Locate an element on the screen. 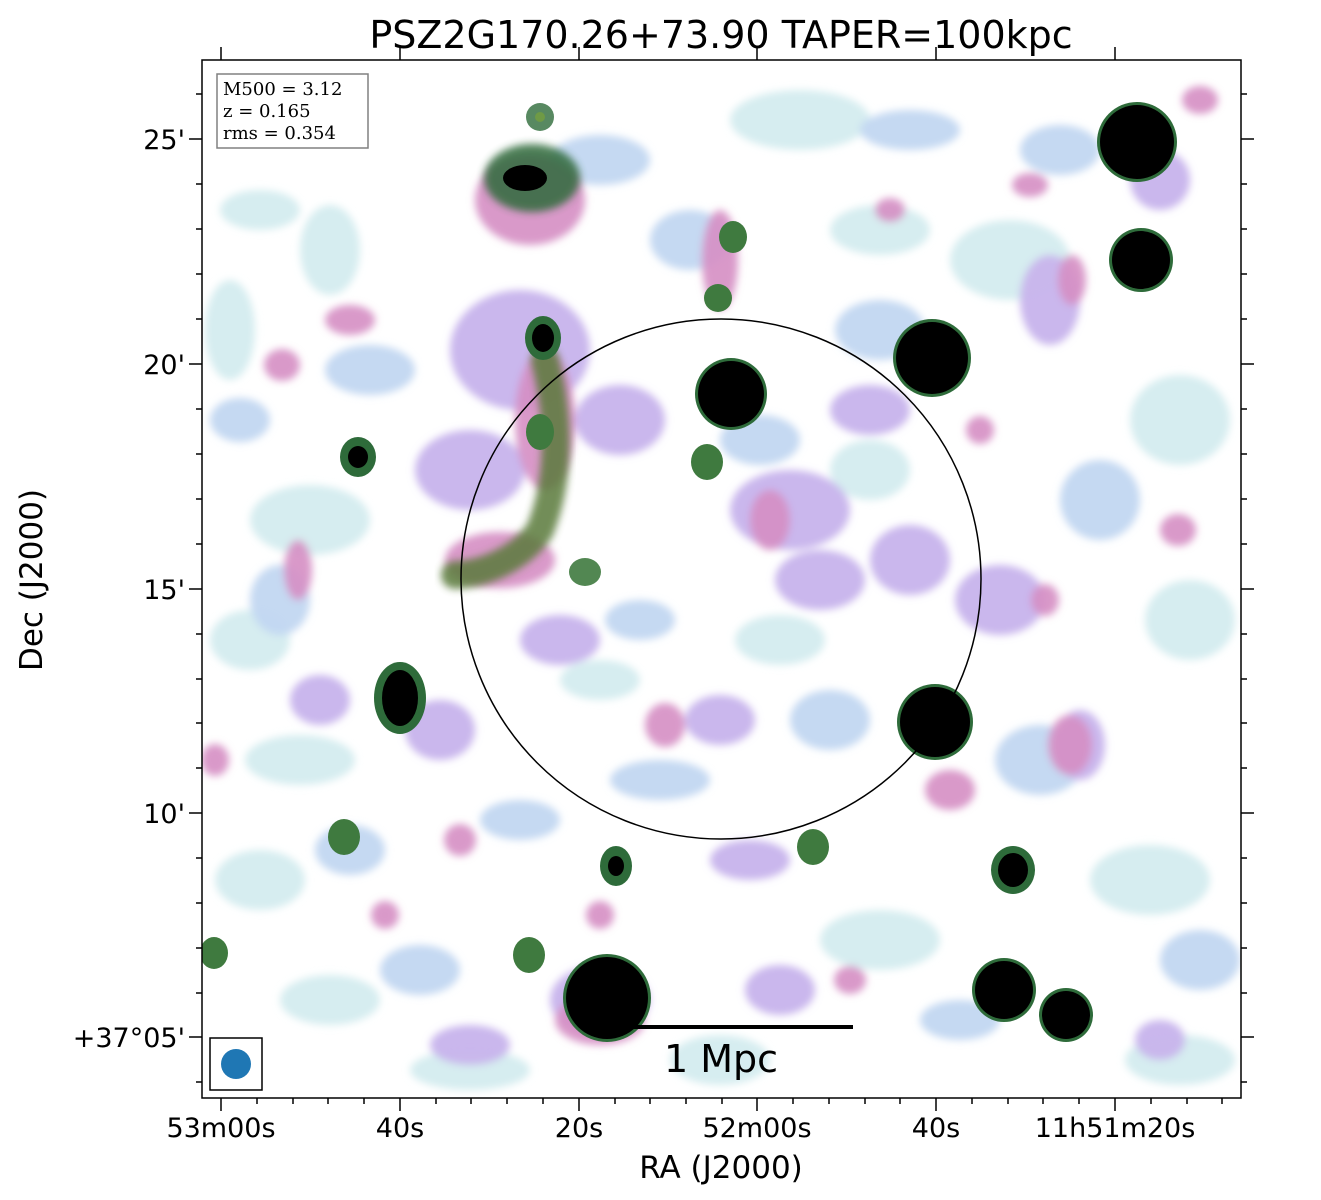 Image resolution: width=1321 pixels, height=1200 pixels. x-tick-label: 11h51m20s is located at coordinates (1115, 1128).